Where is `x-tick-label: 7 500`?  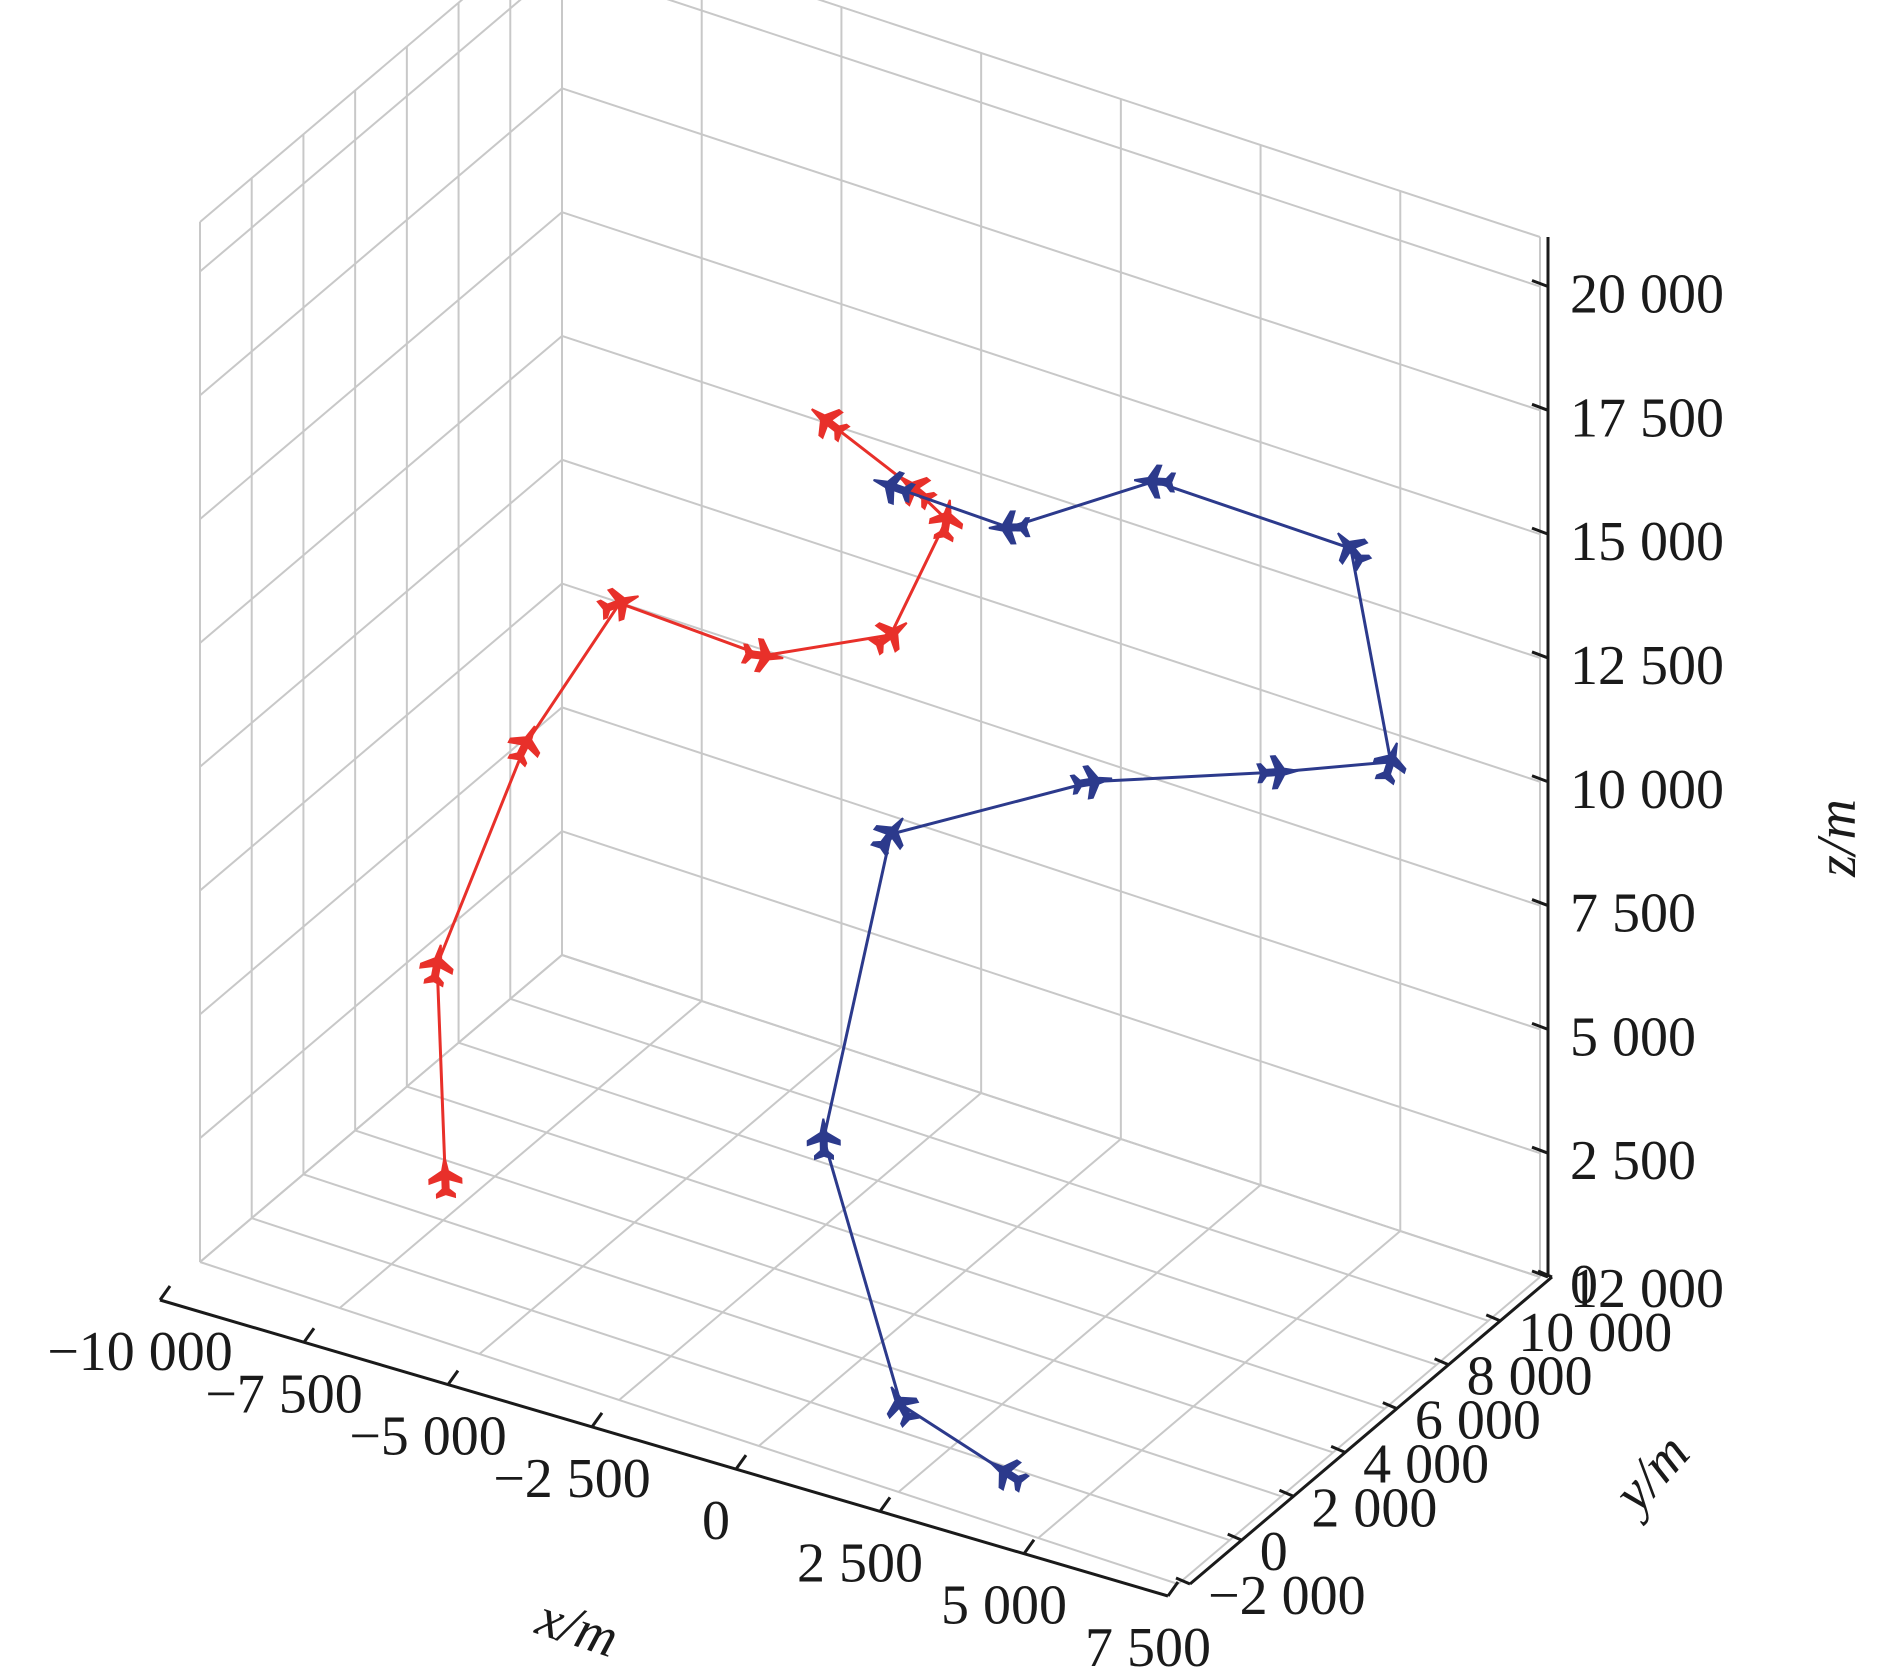 x-tick-label: 7 500 is located at coordinates (1148, 1647).